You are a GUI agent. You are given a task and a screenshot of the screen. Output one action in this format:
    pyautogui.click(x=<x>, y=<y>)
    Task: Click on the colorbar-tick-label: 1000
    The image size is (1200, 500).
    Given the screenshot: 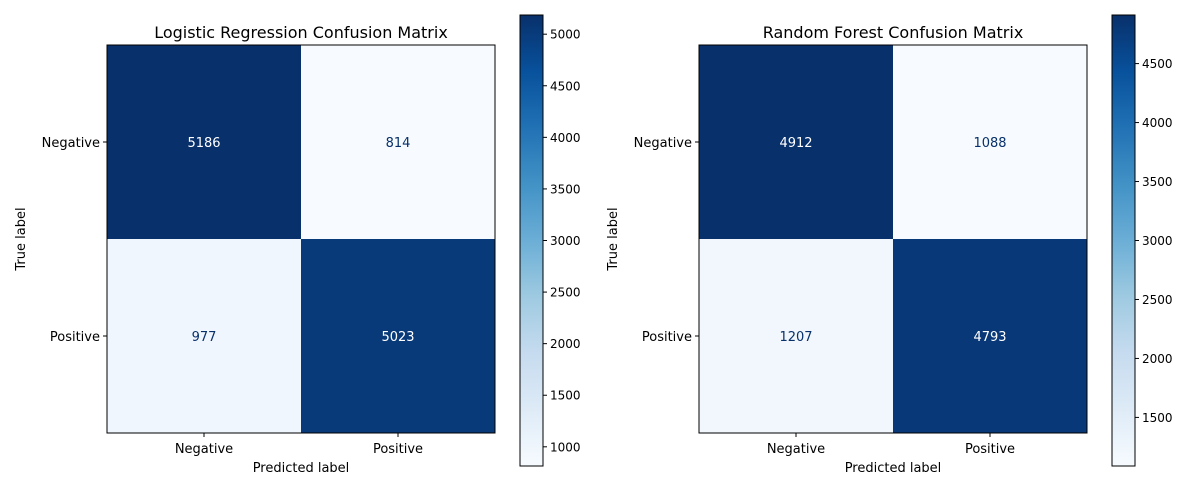 What is the action you would take?
    pyautogui.click(x=565, y=447)
    